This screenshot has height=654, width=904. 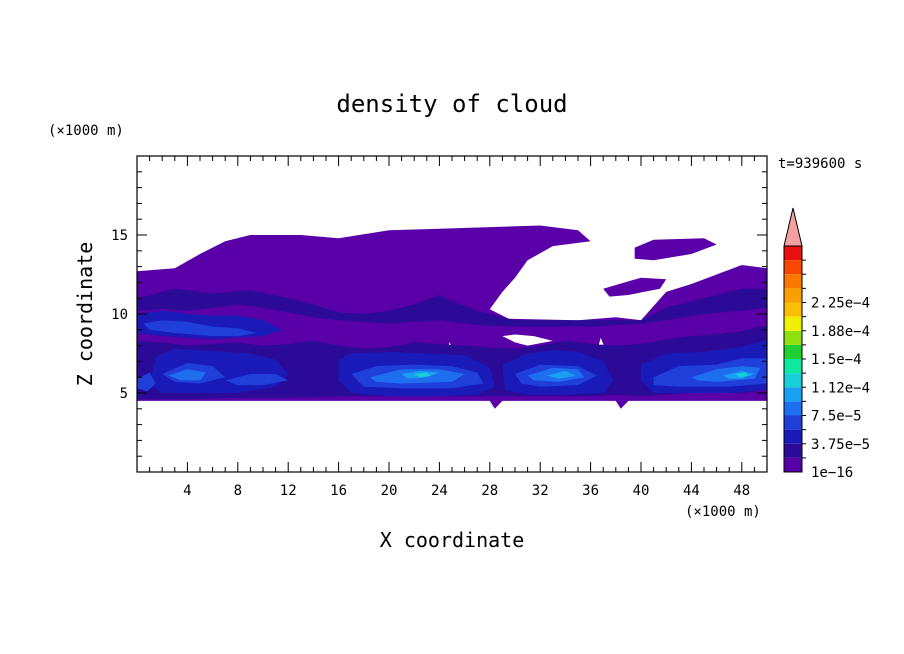 I want to click on x-tick-label: 12, so click(x=288, y=491).